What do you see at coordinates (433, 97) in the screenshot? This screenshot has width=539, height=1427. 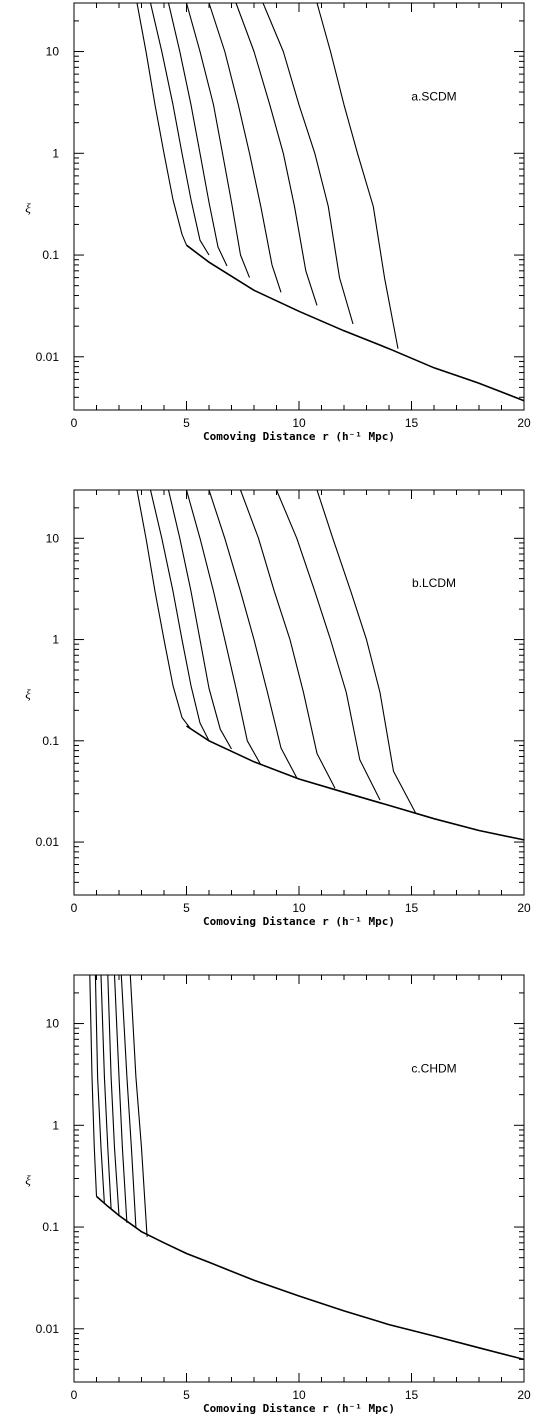 I see `panel-annotation: a.SCDM` at bounding box center [433, 97].